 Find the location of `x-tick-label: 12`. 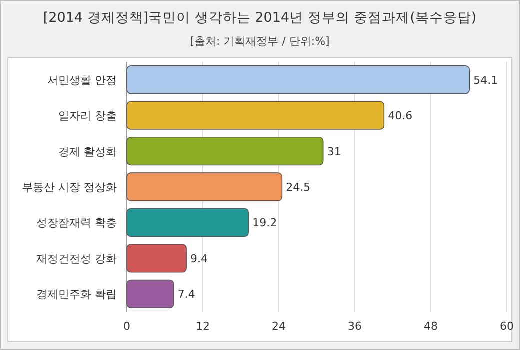

x-tick-label: 12 is located at coordinates (203, 326).